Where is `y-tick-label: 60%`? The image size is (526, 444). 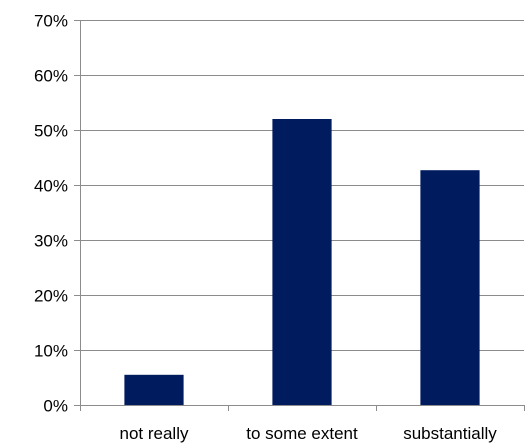 y-tick-label: 60% is located at coordinates (51, 76).